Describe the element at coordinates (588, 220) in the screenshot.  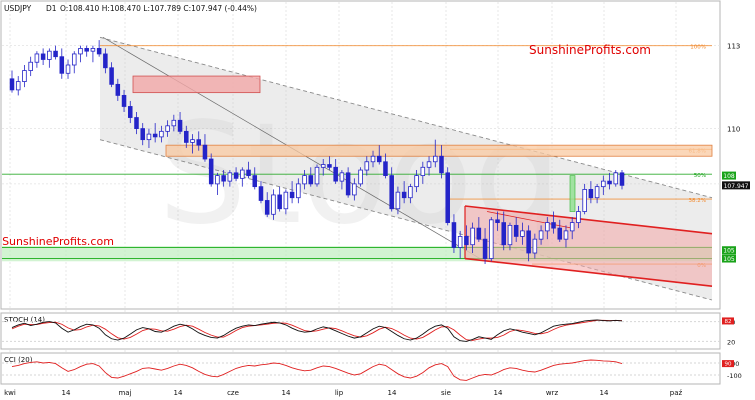
I see `red-channel-upper` at that location.